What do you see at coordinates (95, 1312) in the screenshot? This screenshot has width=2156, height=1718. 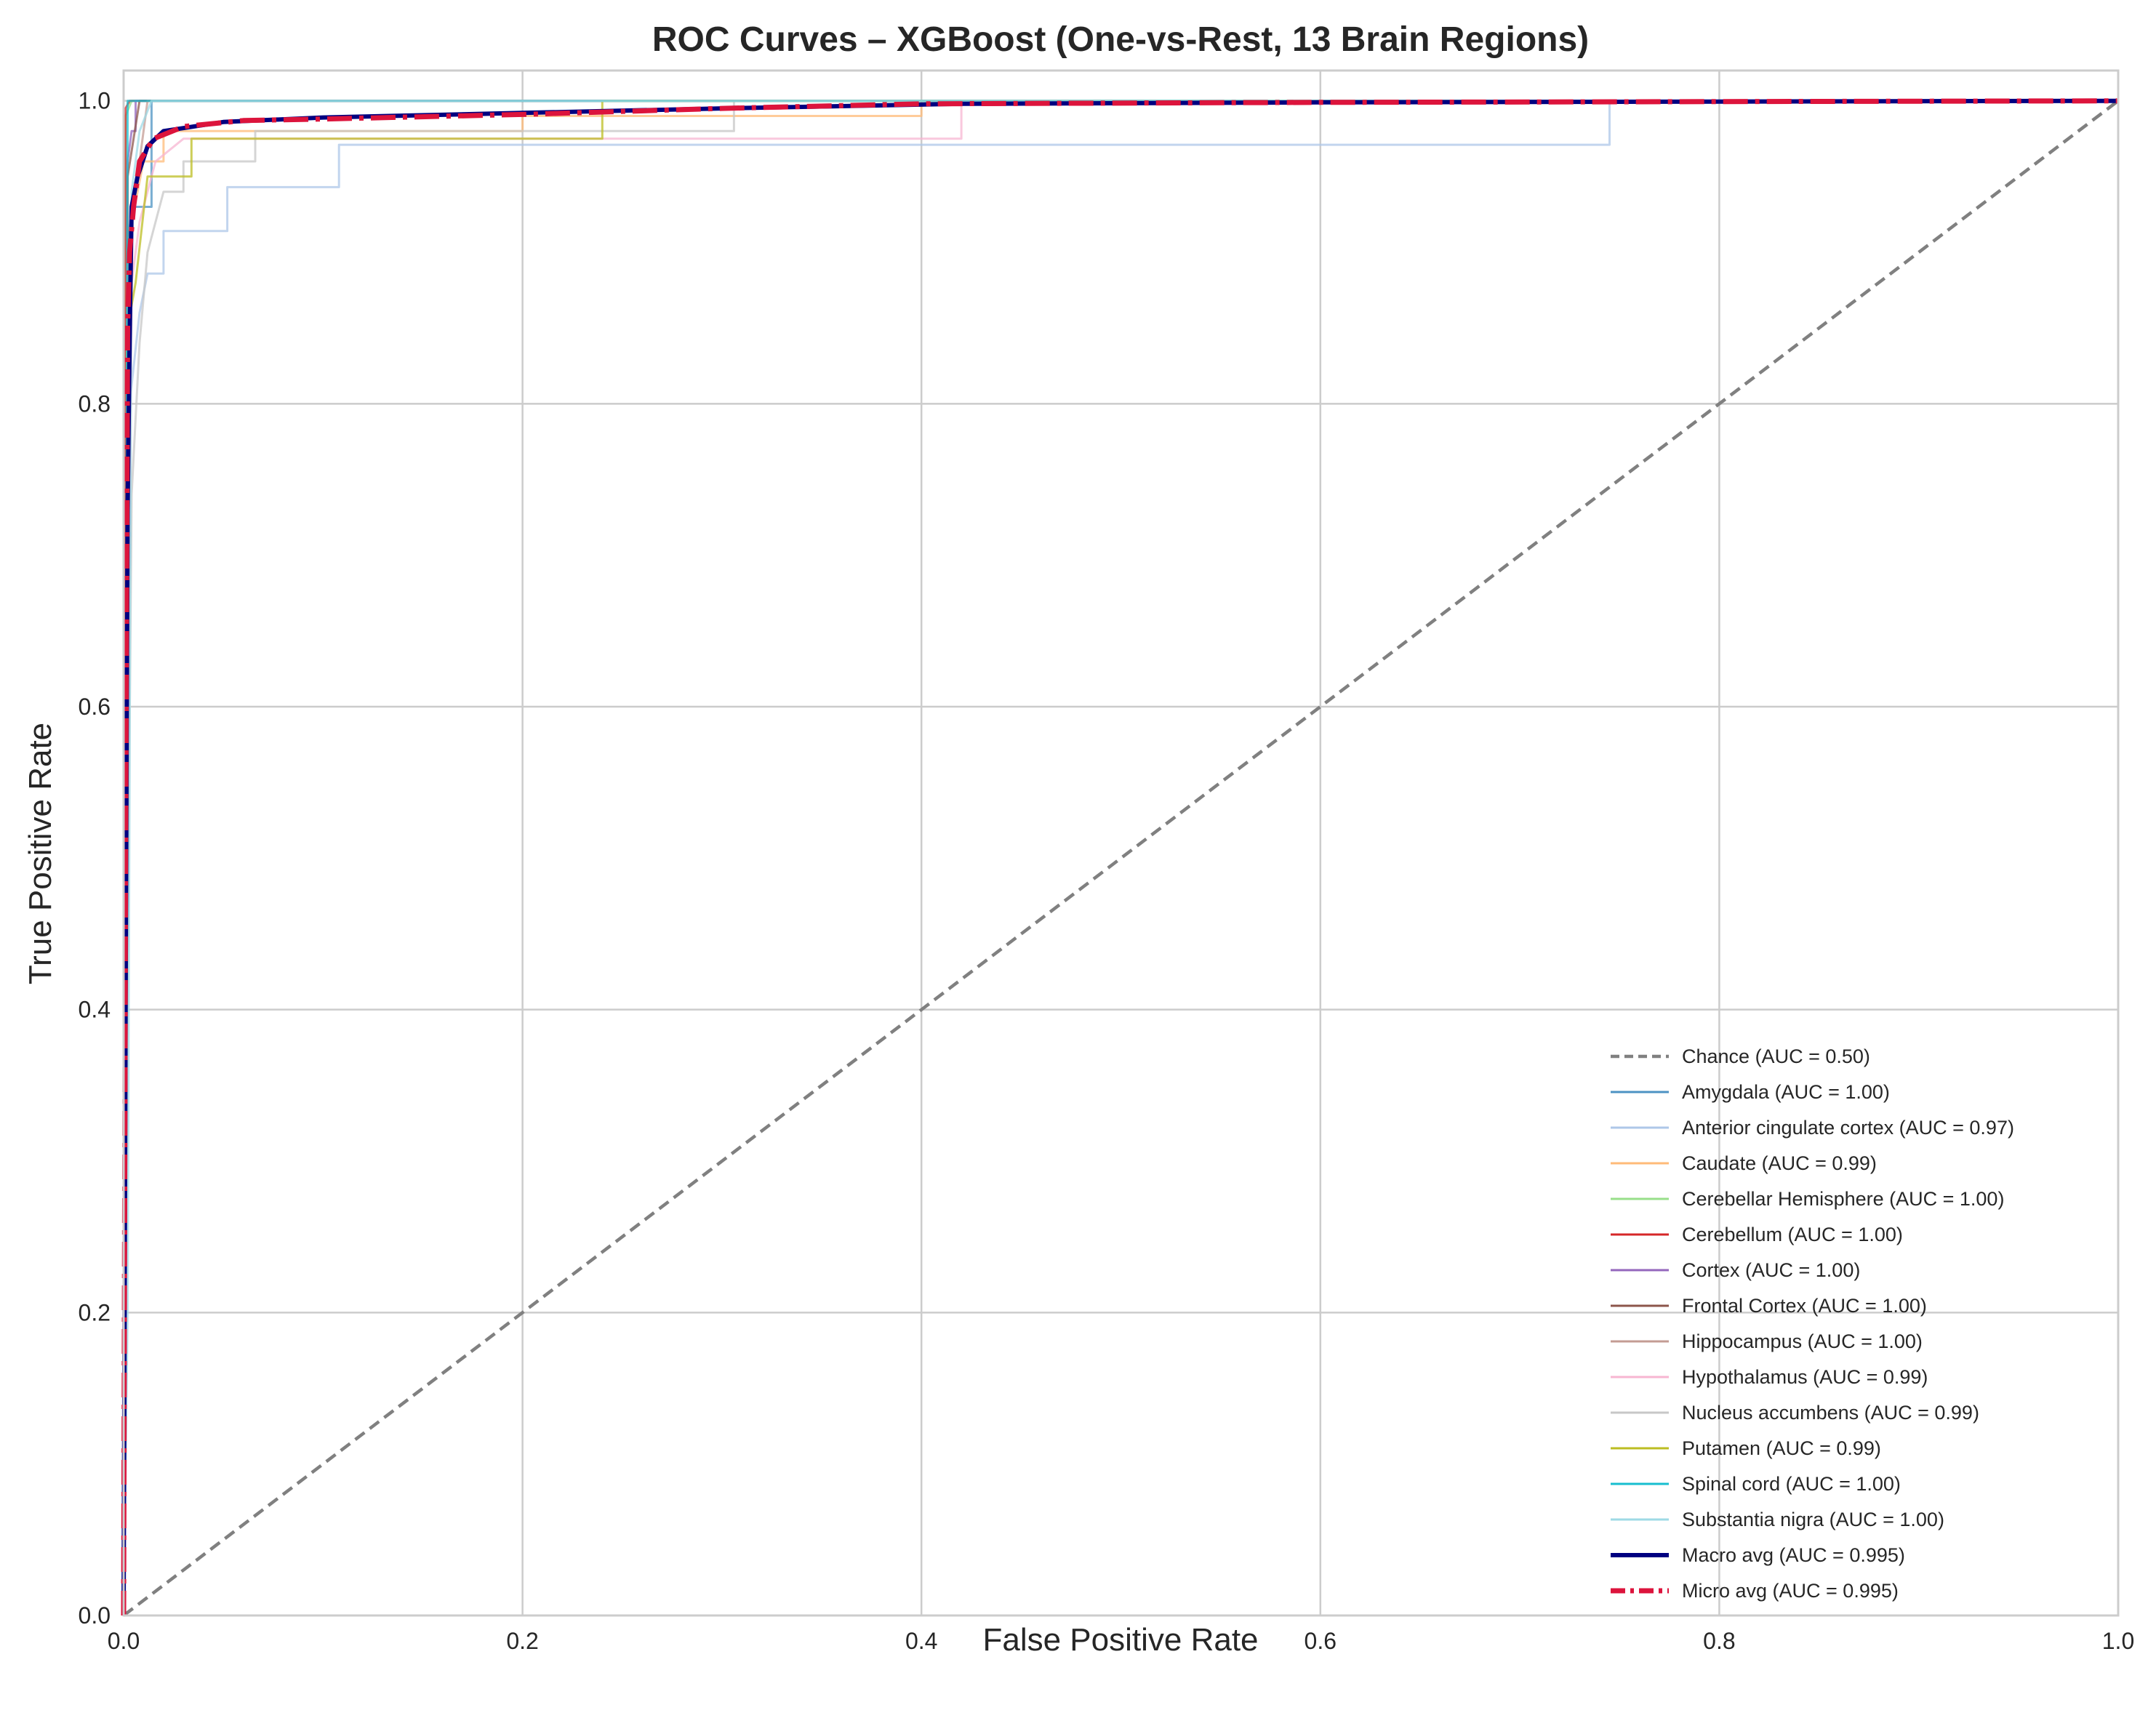 I see `y-tick-label-1: 0.2` at bounding box center [95, 1312].